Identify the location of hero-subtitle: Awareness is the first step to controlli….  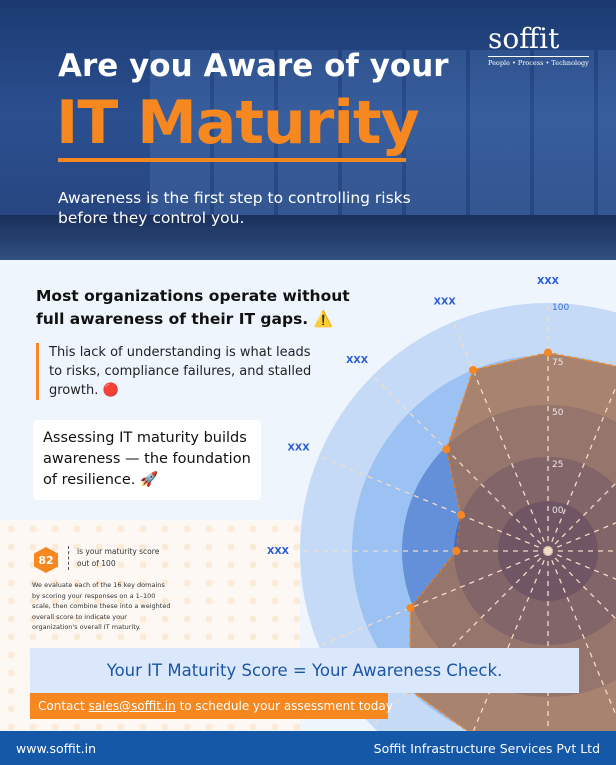
(234, 208).